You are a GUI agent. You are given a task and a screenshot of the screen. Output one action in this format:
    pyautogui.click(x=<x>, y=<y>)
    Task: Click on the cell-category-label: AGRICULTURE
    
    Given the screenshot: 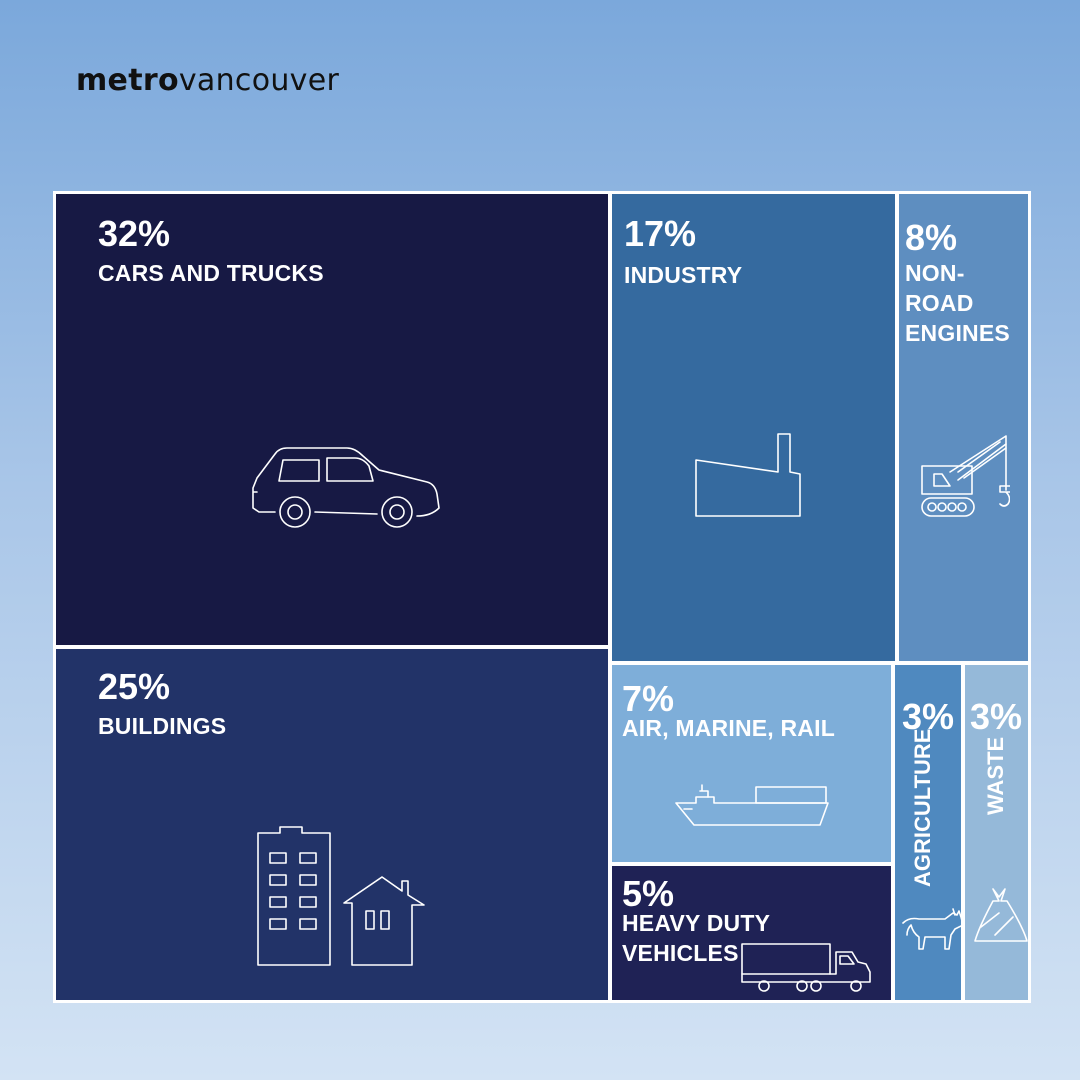 What is the action you would take?
    pyautogui.click(x=922, y=807)
    